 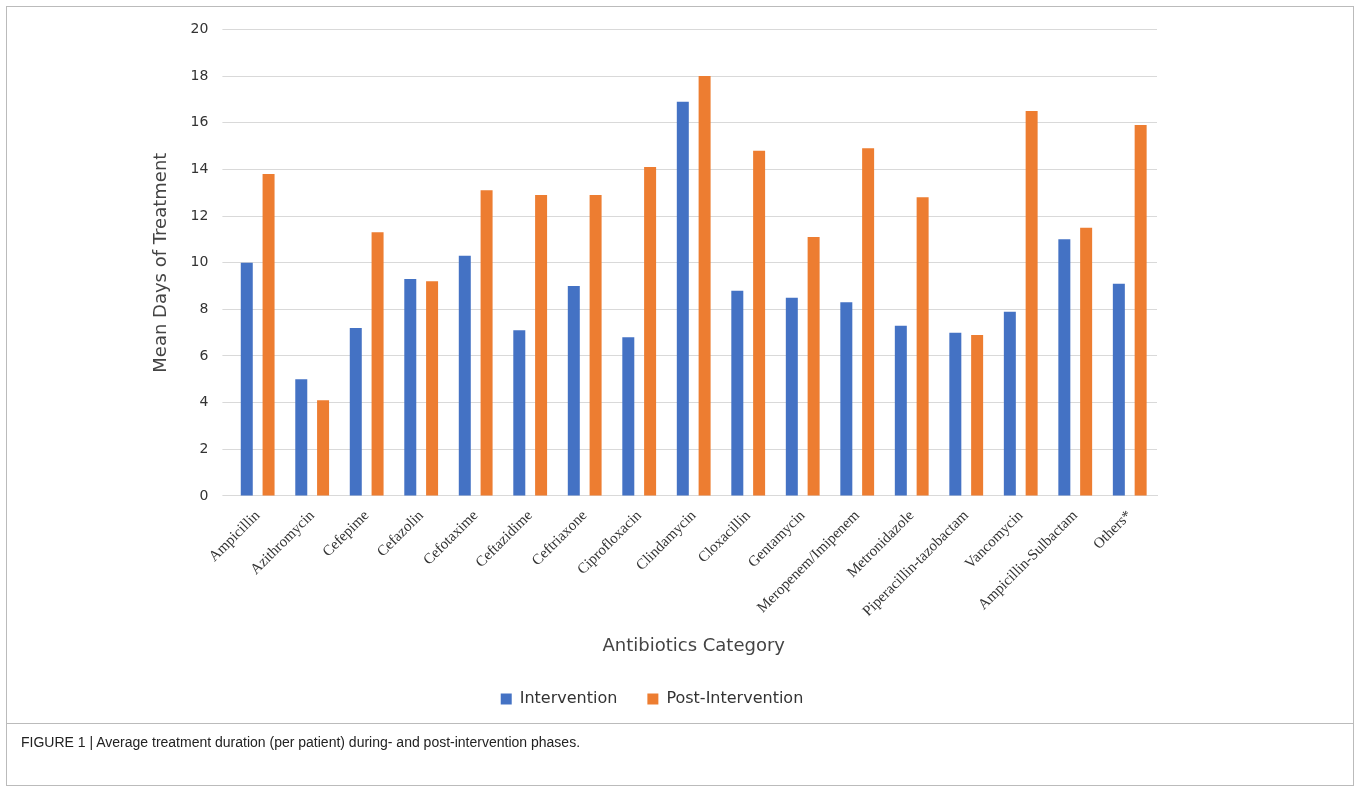 What do you see at coordinates (568, 698) in the screenshot?
I see `legend-label: Intervention` at bounding box center [568, 698].